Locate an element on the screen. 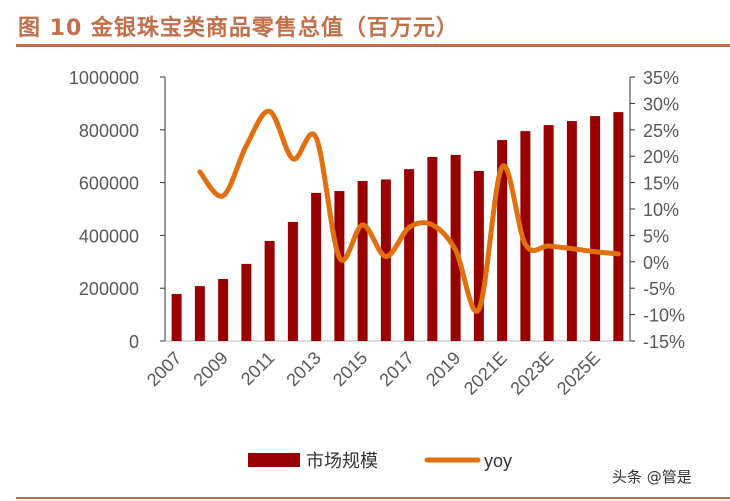  legend-line-label: yoy is located at coordinates (498, 461).